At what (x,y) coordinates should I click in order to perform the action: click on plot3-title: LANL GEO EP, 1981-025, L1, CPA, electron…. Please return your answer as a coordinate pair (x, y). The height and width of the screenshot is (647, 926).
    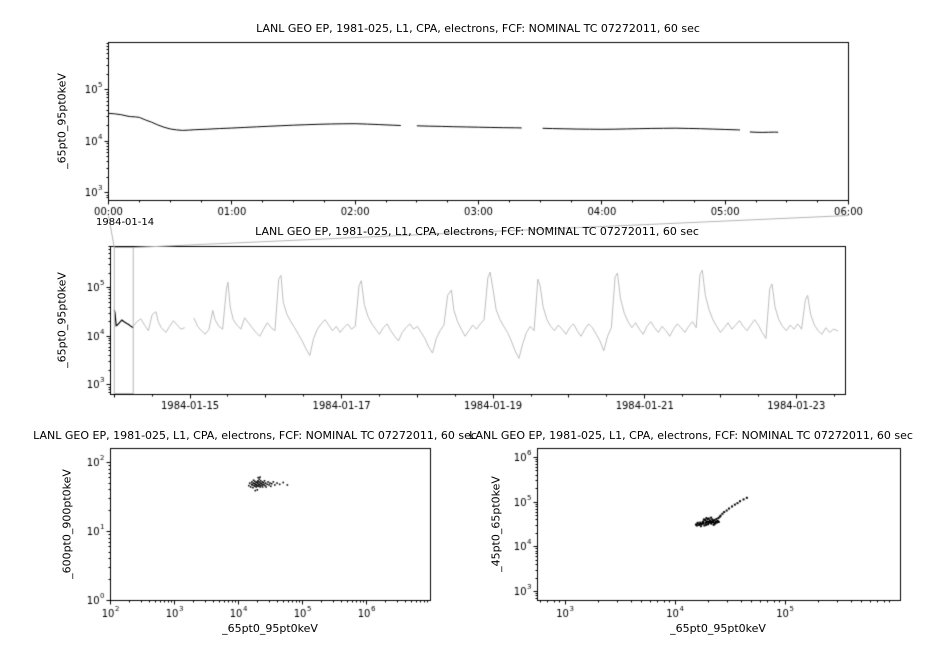
    Looking at the image, I should click on (255, 435).